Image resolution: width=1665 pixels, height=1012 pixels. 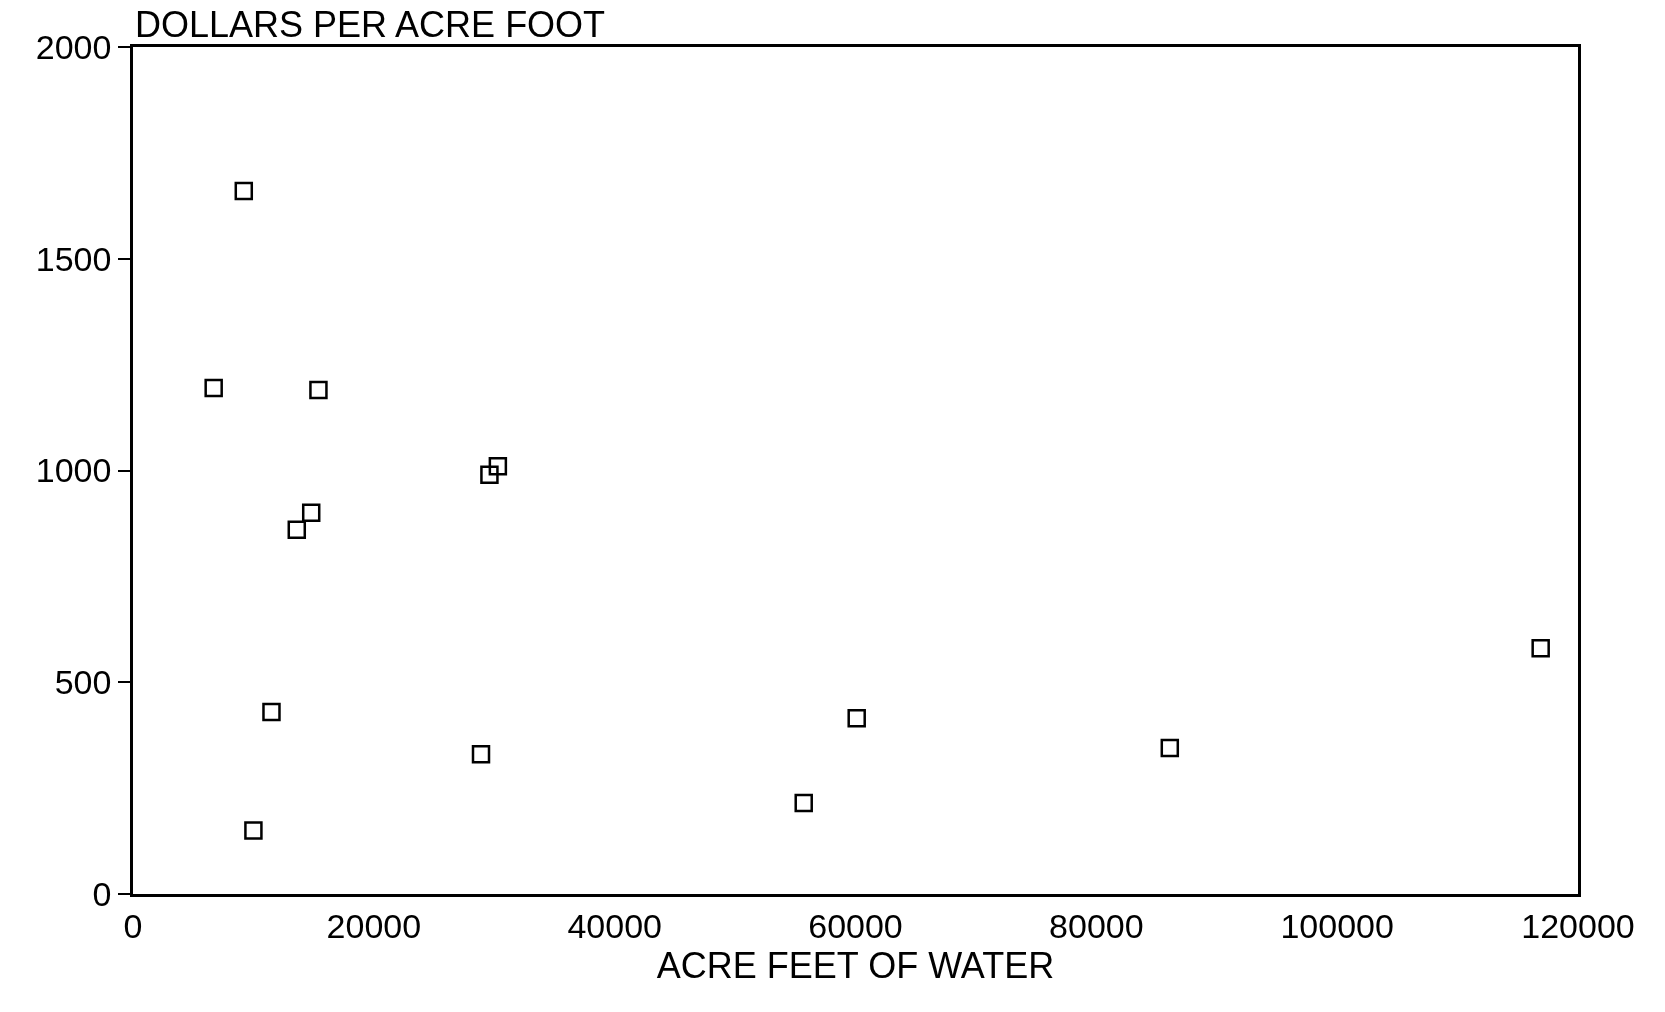 What do you see at coordinates (855, 925) in the screenshot?
I see `x-tick-label: 60000` at bounding box center [855, 925].